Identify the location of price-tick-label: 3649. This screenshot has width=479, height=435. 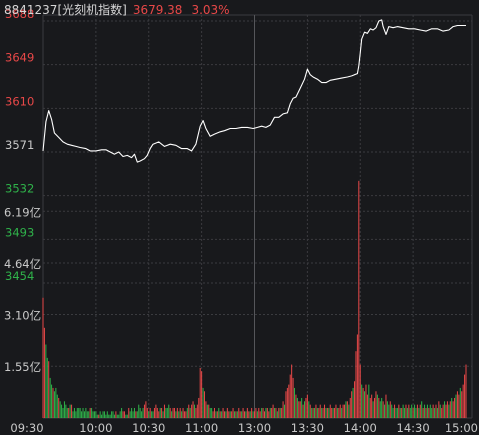
(19, 58).